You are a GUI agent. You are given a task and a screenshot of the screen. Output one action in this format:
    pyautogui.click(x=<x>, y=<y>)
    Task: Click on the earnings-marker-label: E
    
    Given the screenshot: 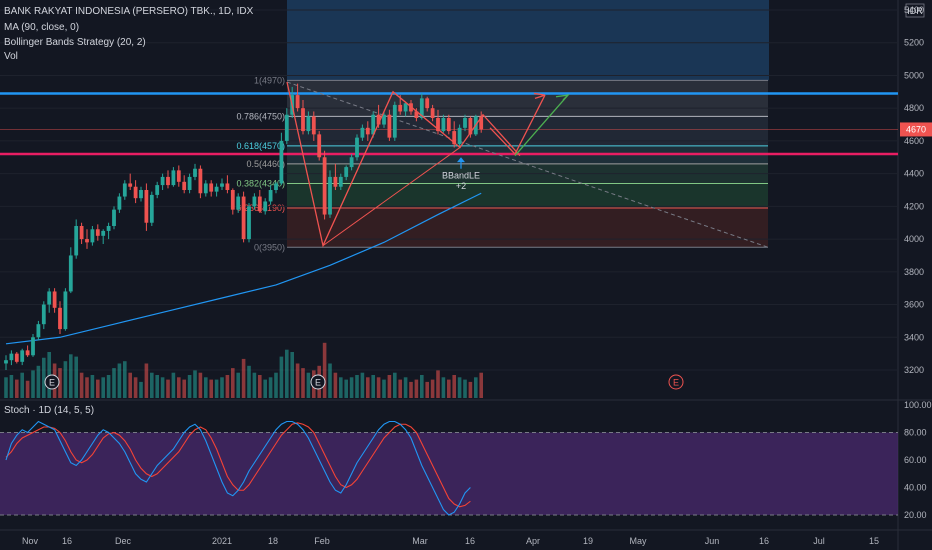 What is the action you would take?
    pyautogui.click(x=318, y=383)
    